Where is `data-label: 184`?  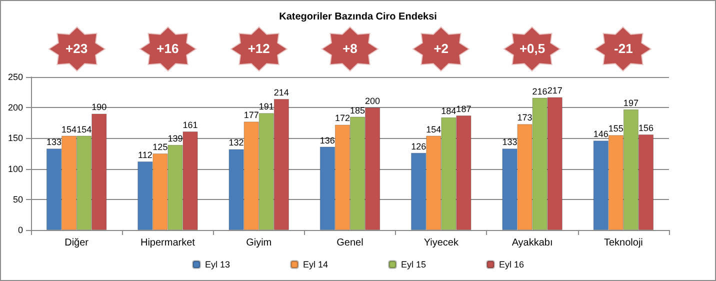
data-label: 184 is located at coordinates (448, 111).